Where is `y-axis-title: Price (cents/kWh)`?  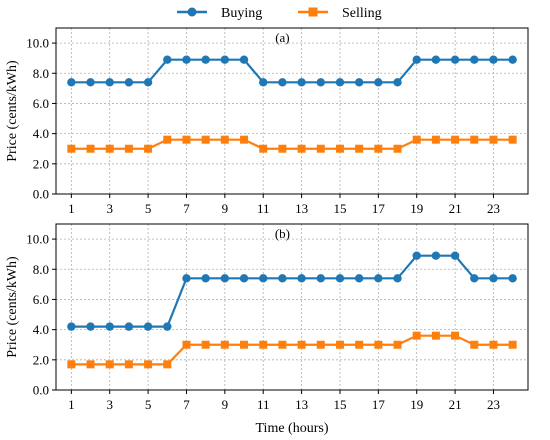 y-axis-title: Price (cents/kWh) is located at coordinates (12, 111).